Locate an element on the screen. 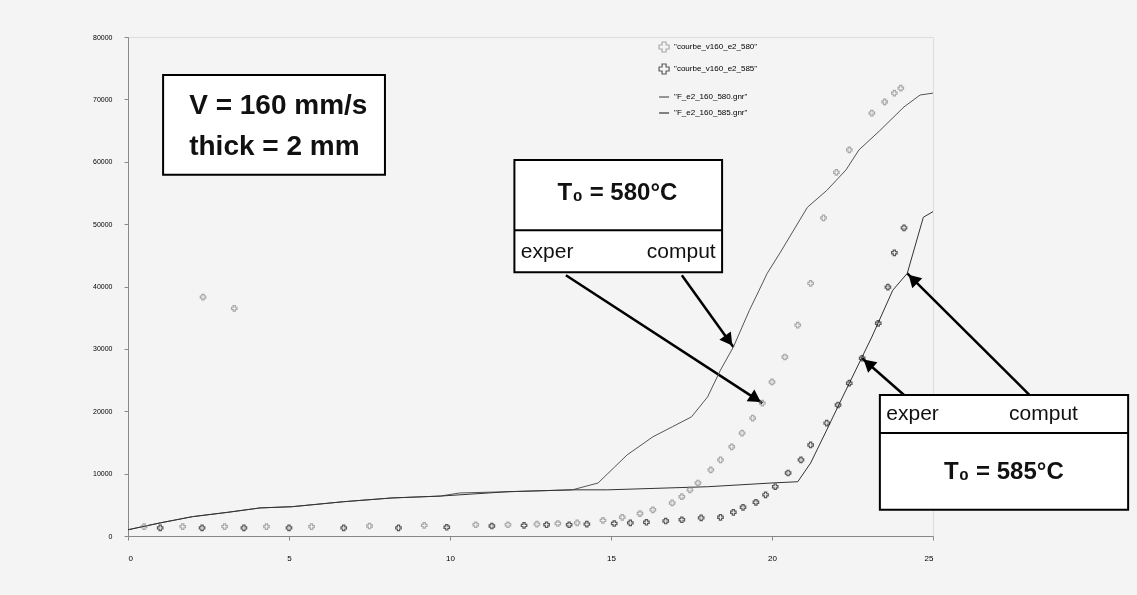 Image resolution: width=1137 pixels, height=595 pixels. annotation: V = 160 mm/s is located at coordinates (278, 104).